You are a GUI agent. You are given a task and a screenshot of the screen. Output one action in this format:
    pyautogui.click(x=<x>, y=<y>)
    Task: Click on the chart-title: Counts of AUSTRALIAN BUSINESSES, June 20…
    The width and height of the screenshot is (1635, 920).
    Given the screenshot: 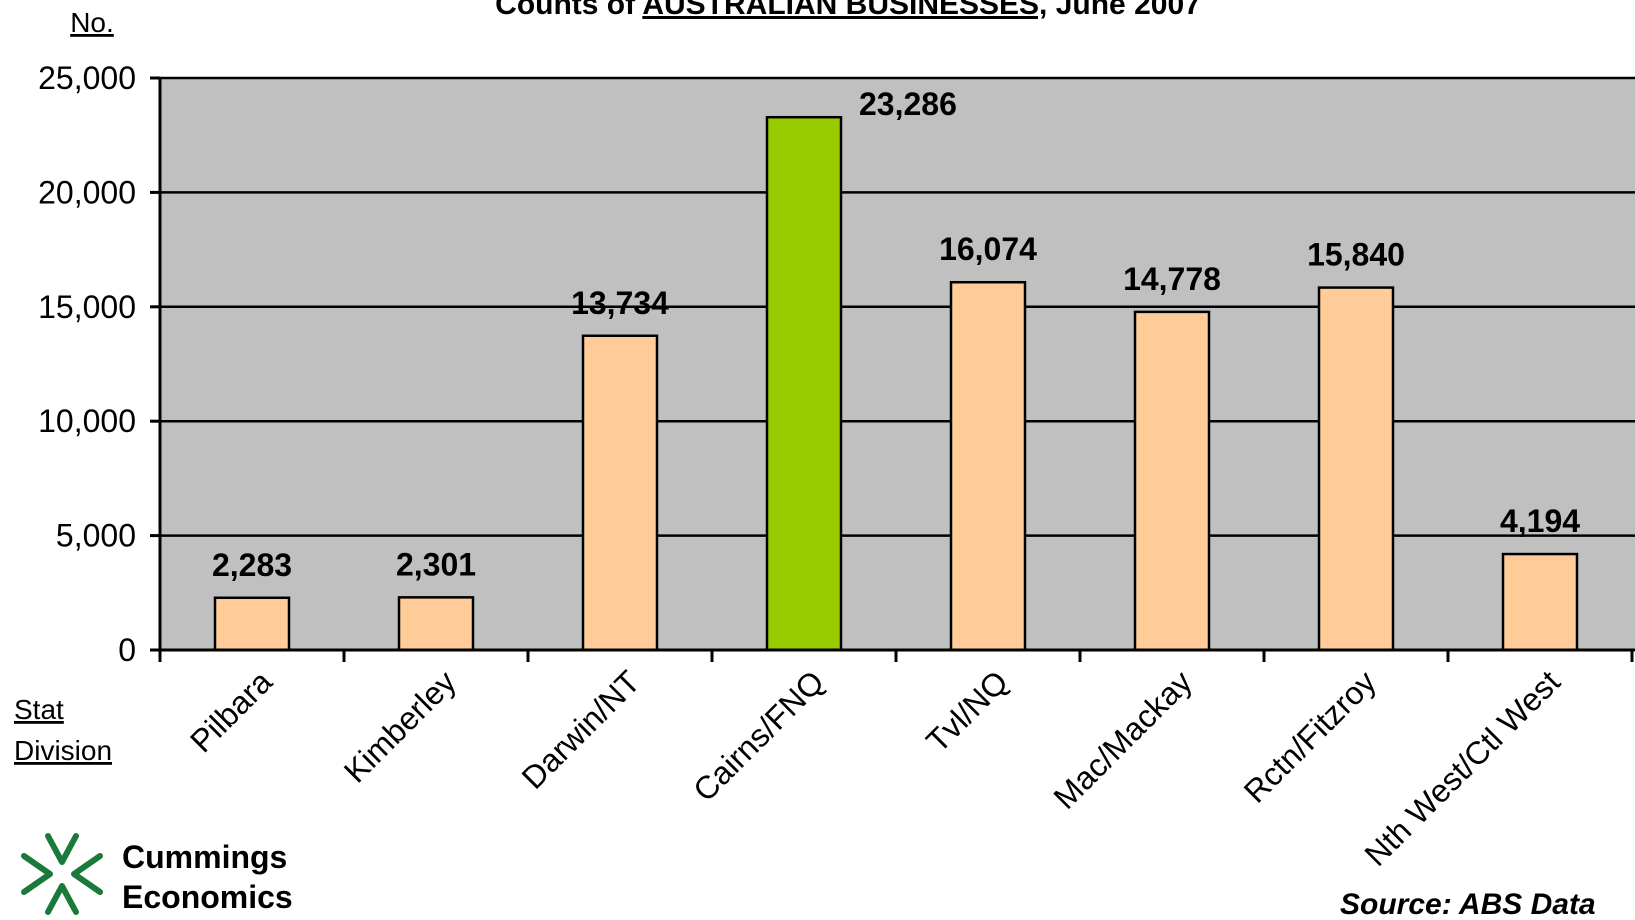 What is the action you would take?
    pyautogui.click(x=848, y=10)
    